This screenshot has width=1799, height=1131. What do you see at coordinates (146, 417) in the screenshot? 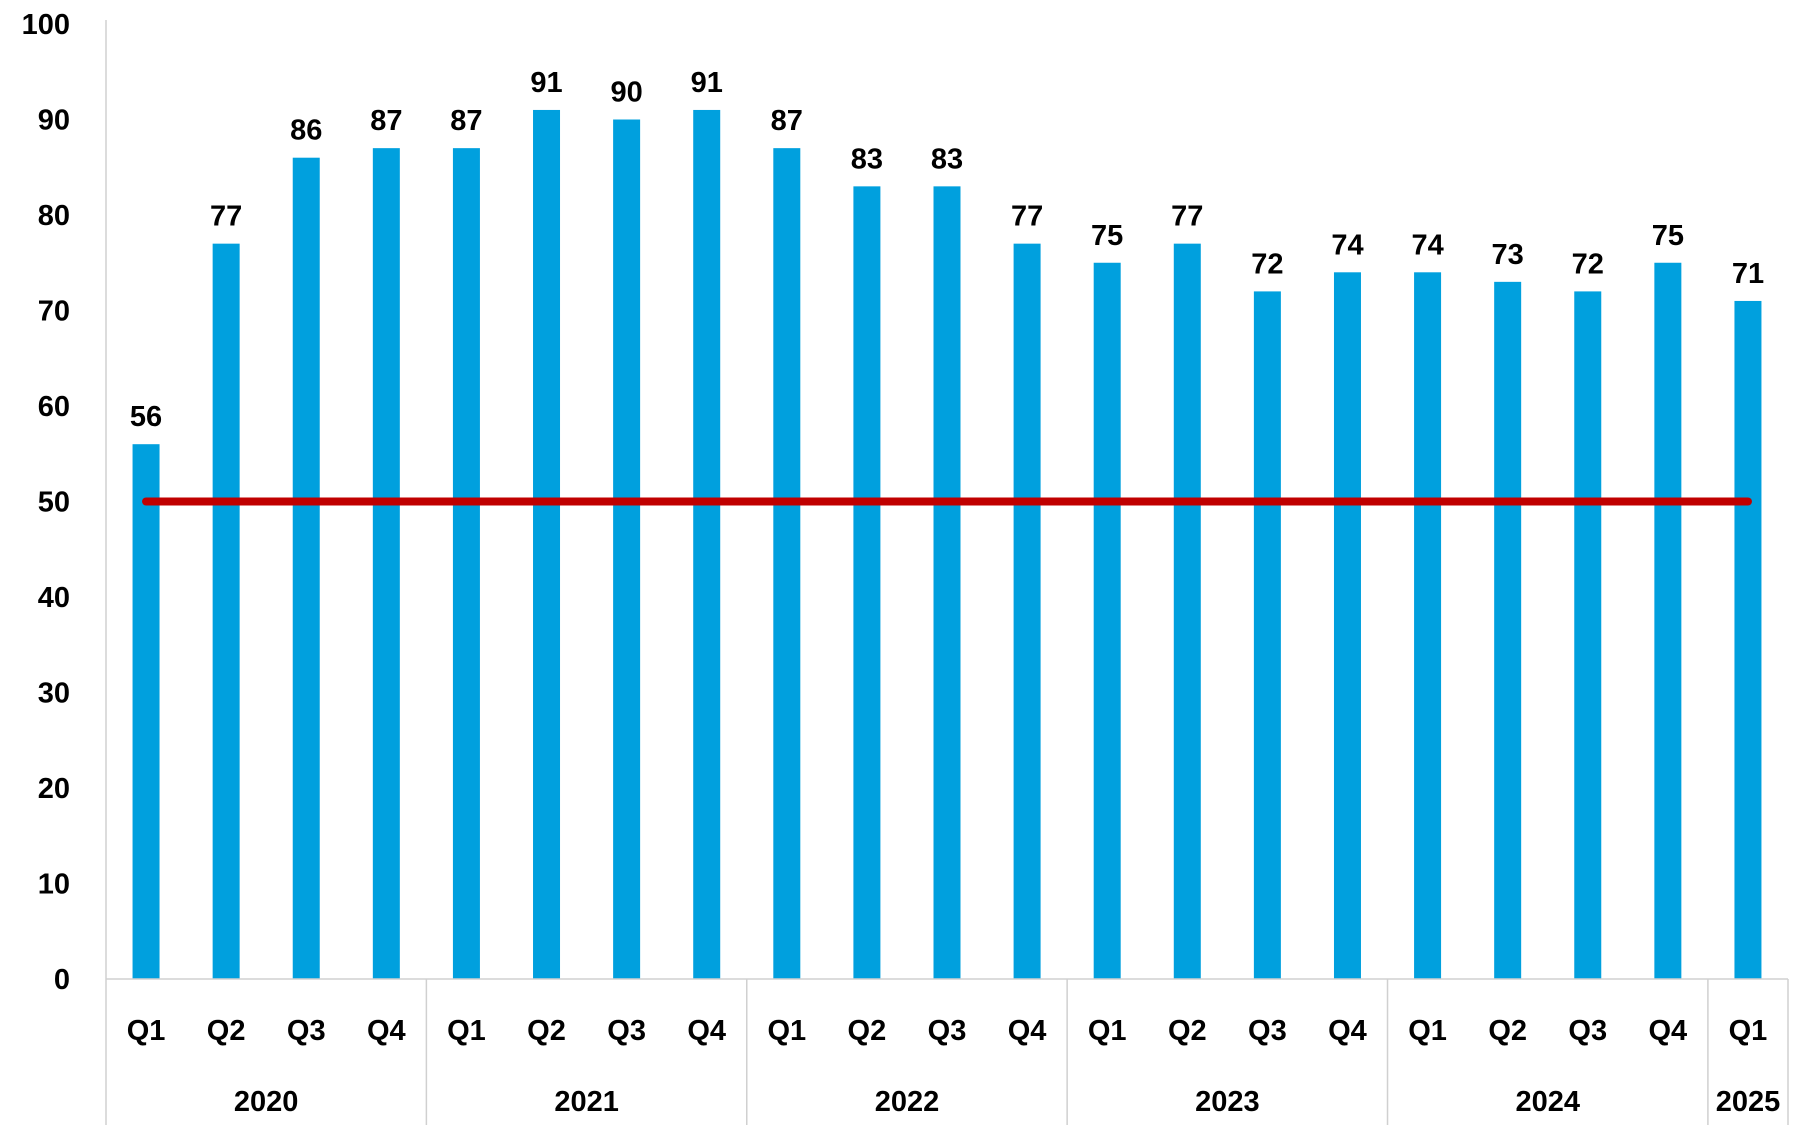
I see `data-label: 56` at bounding box center [146, 417].